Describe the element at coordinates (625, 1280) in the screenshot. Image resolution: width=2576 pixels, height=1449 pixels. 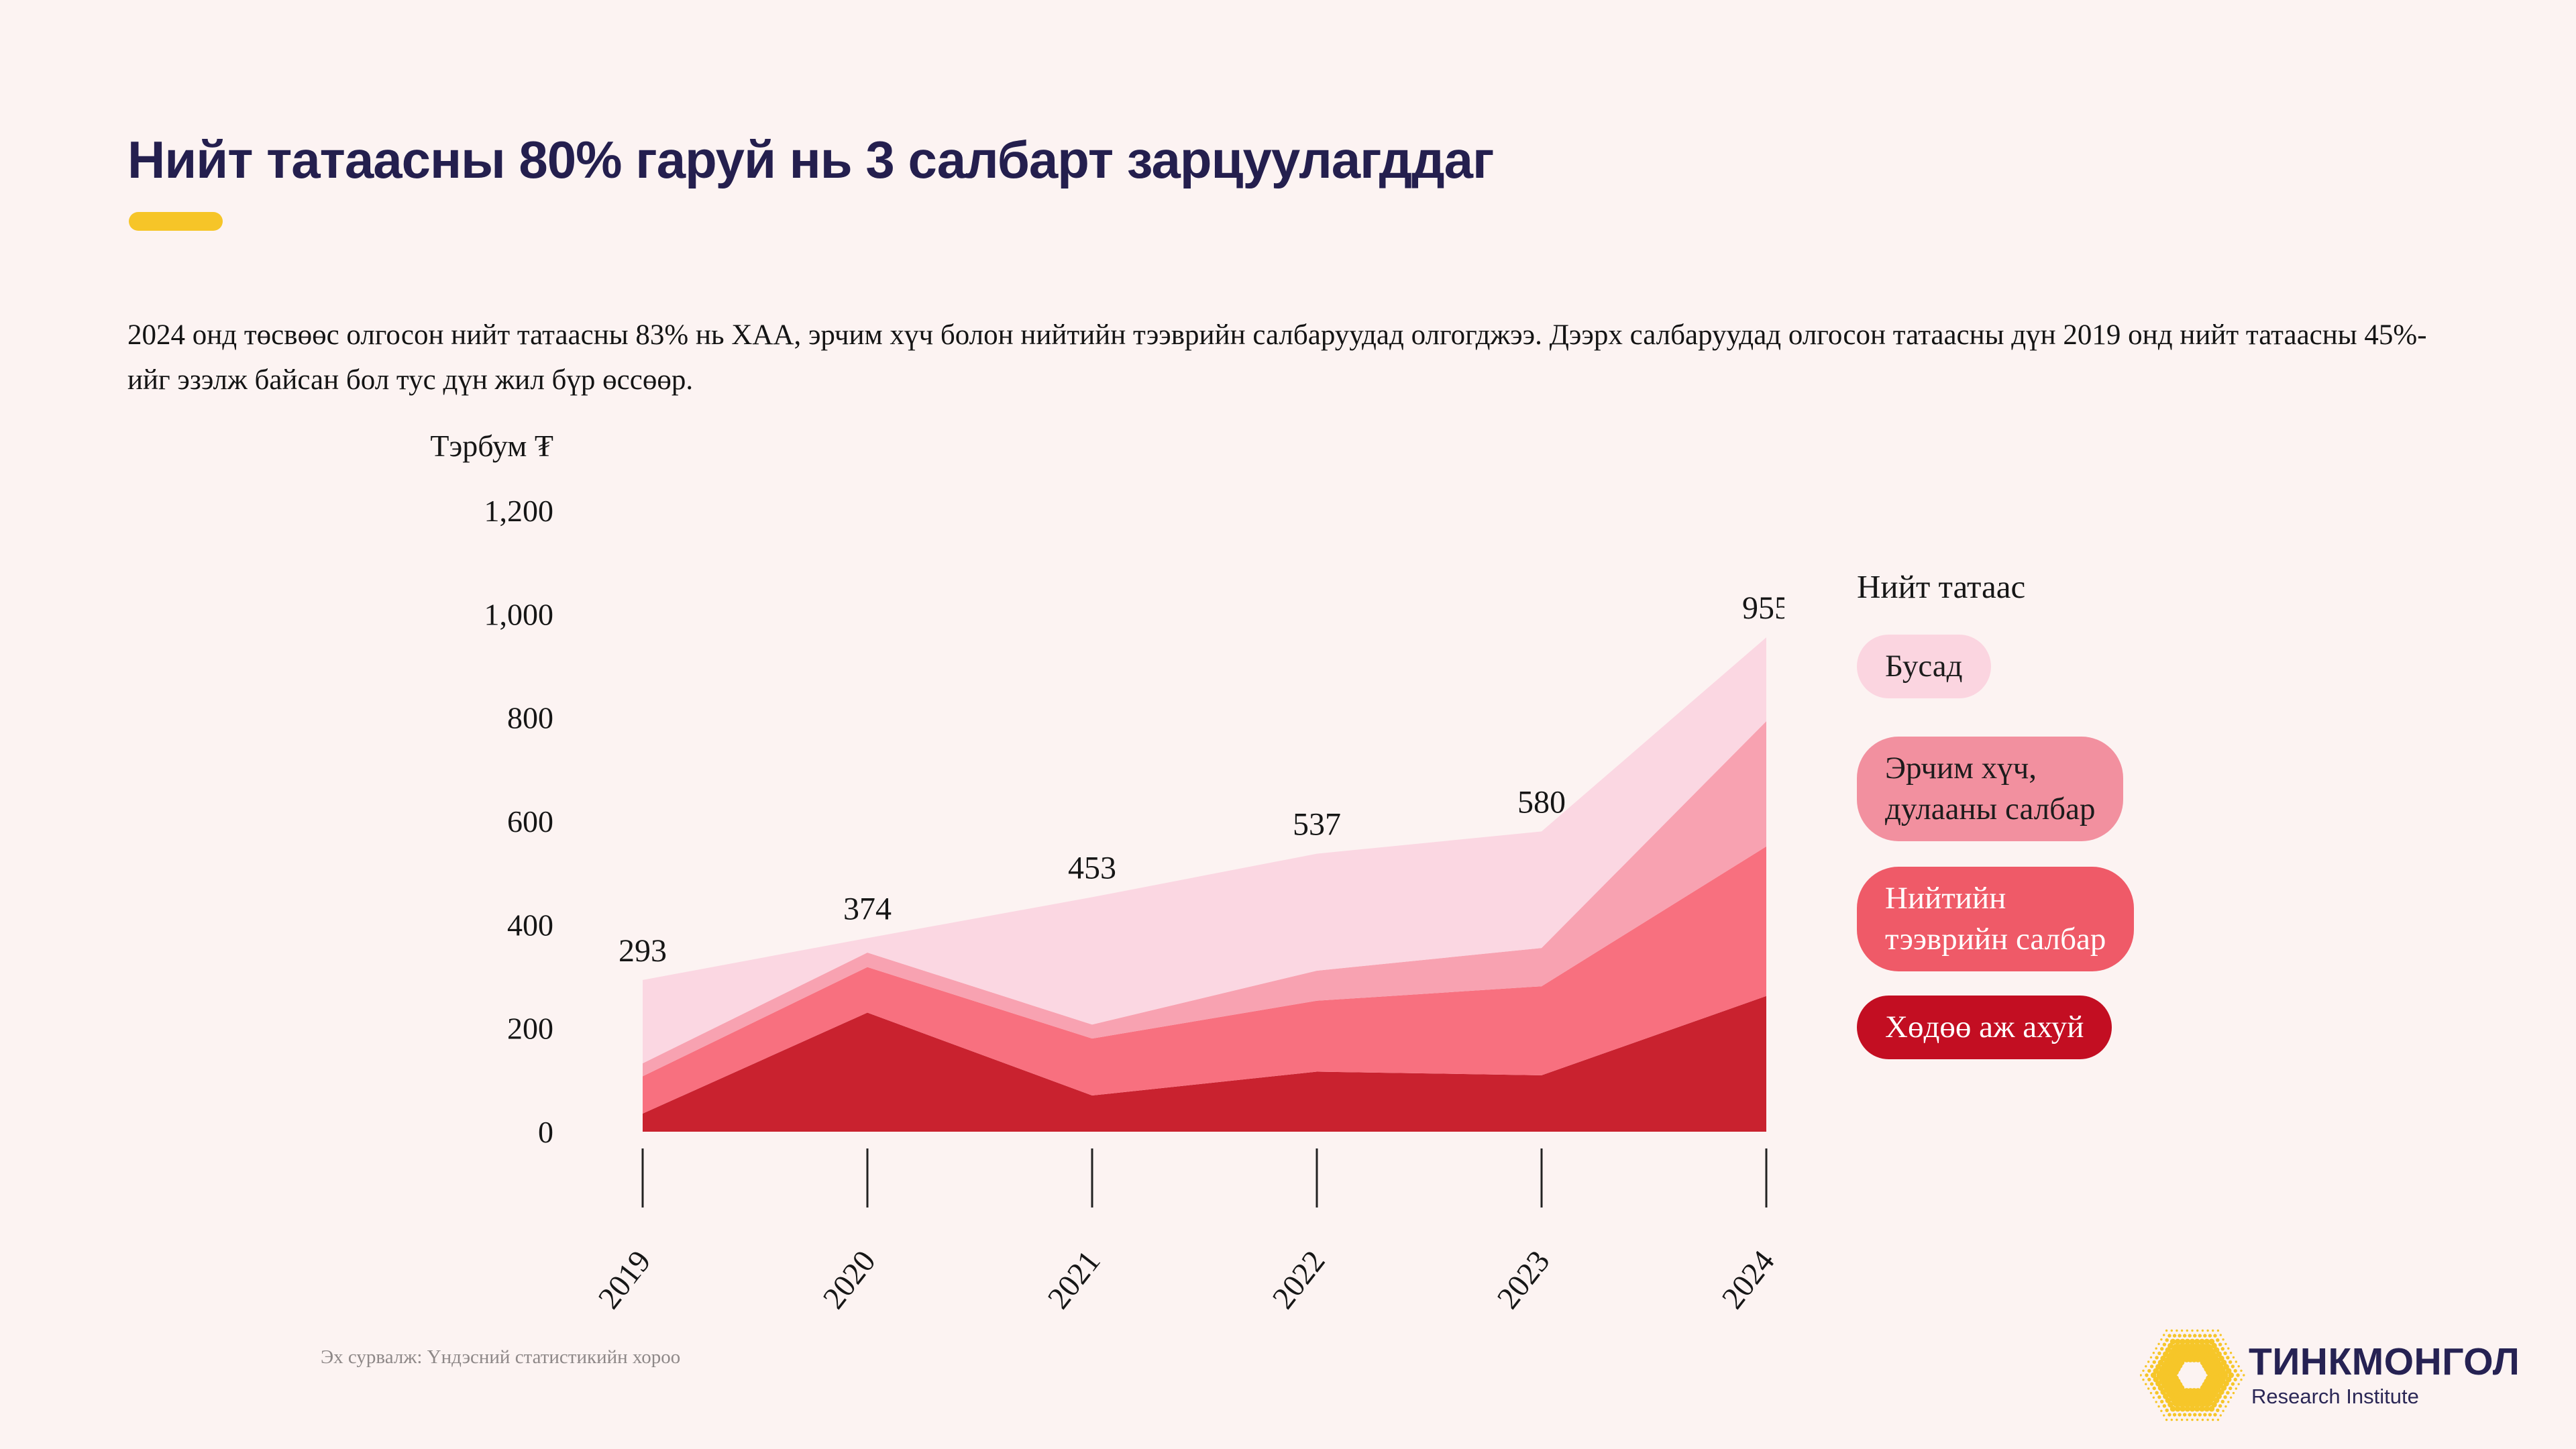
I see `x-tick-label: 2019` at that location.